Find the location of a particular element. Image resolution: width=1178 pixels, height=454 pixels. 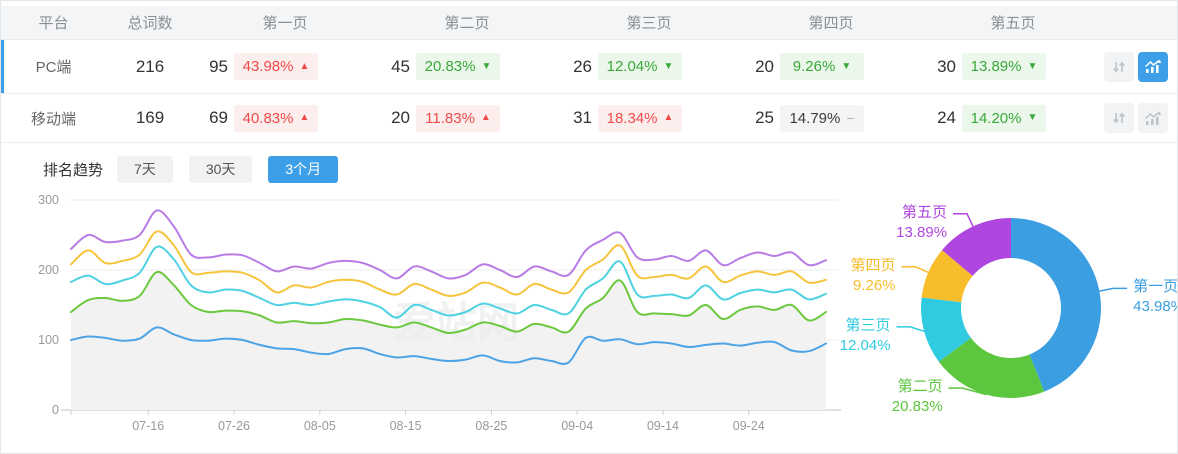

pie-label-第四页: 第四页 9.26% is located at coordinates (873, 274).